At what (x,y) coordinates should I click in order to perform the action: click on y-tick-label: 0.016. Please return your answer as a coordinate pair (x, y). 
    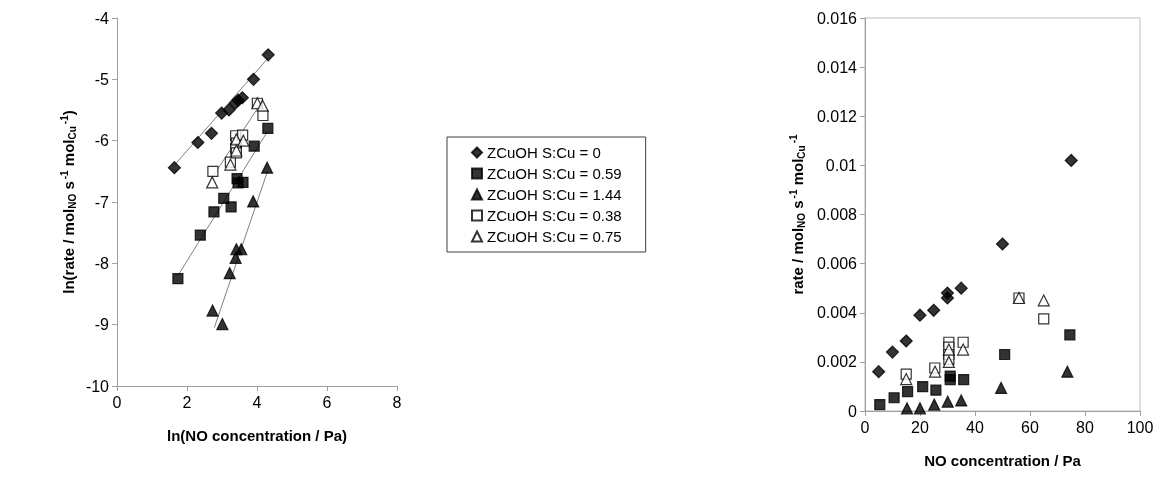
    Looking at the image, I should click on (837, 18).